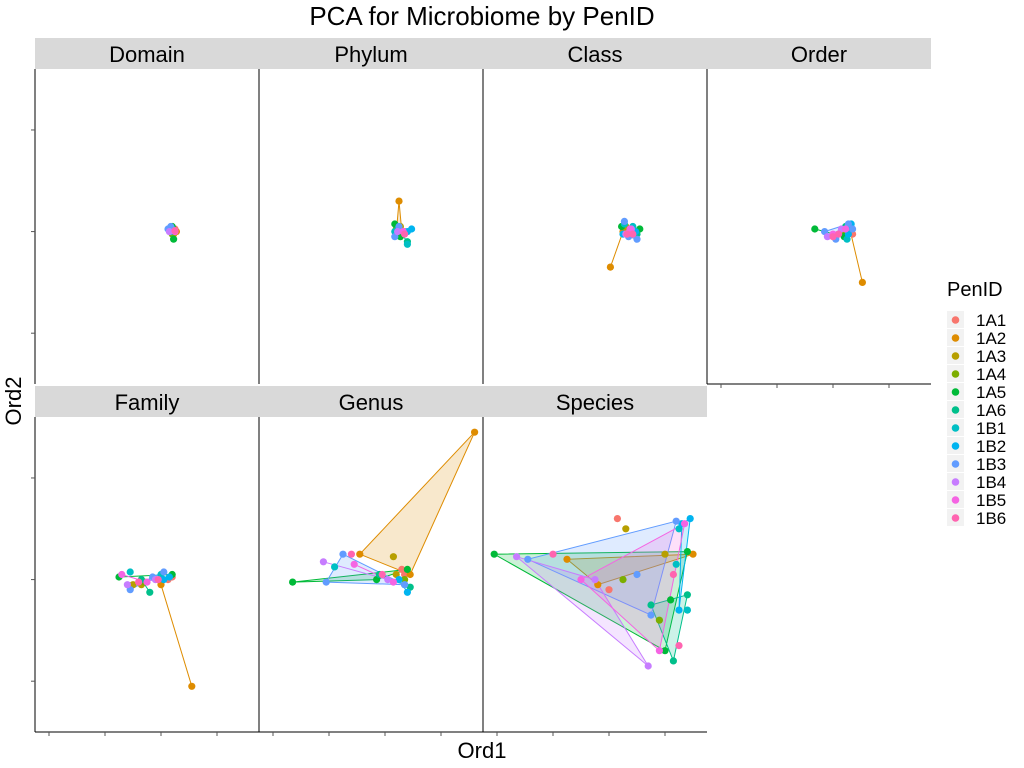 The height and width of the screenshot is (768, 1024). Describe the element at coordinates (155, 629) in the screenshot. I see `points-family` at that location.